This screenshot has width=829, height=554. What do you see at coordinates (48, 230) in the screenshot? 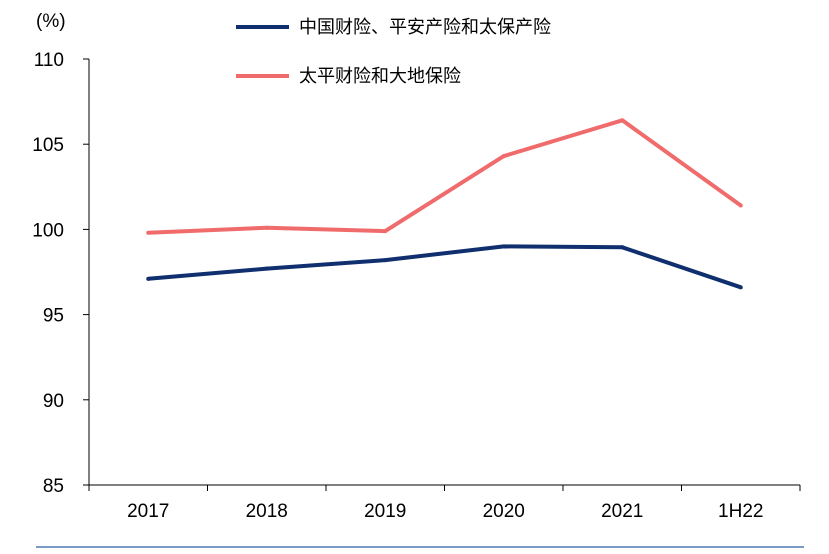
I see `y-tick-label: 100` at bounding box center [48, 230].